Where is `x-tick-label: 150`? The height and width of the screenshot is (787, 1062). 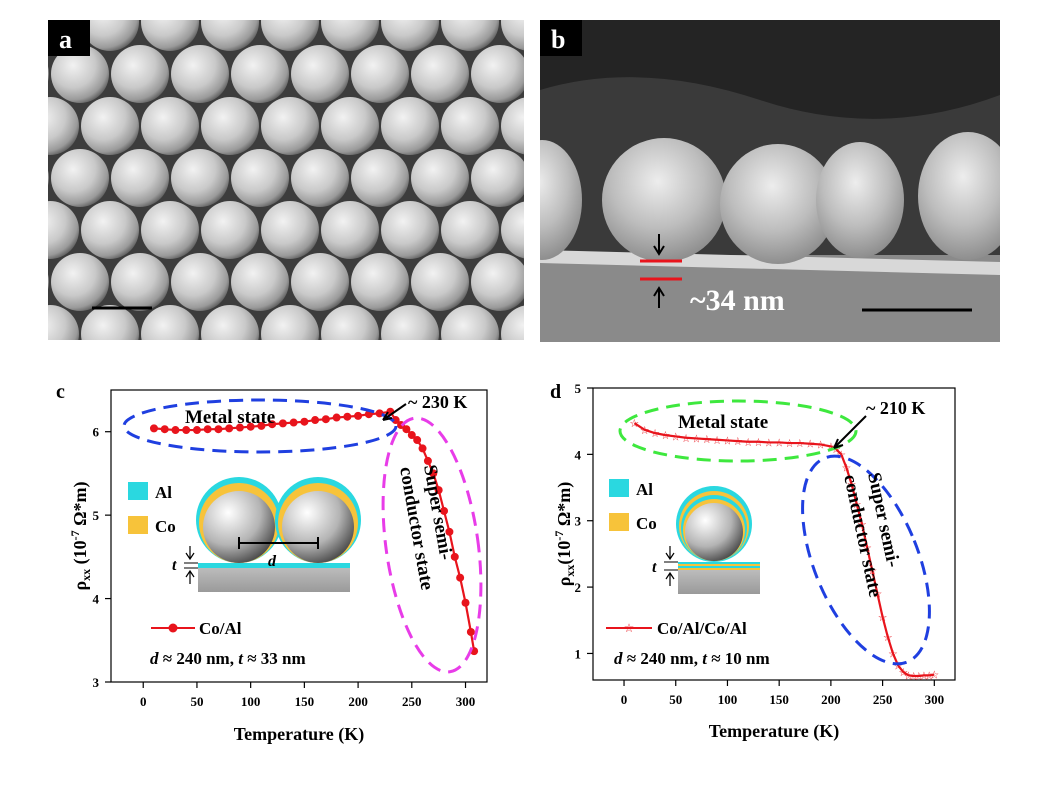
x-tick-label: 150 is located at coordinates (779, 699).